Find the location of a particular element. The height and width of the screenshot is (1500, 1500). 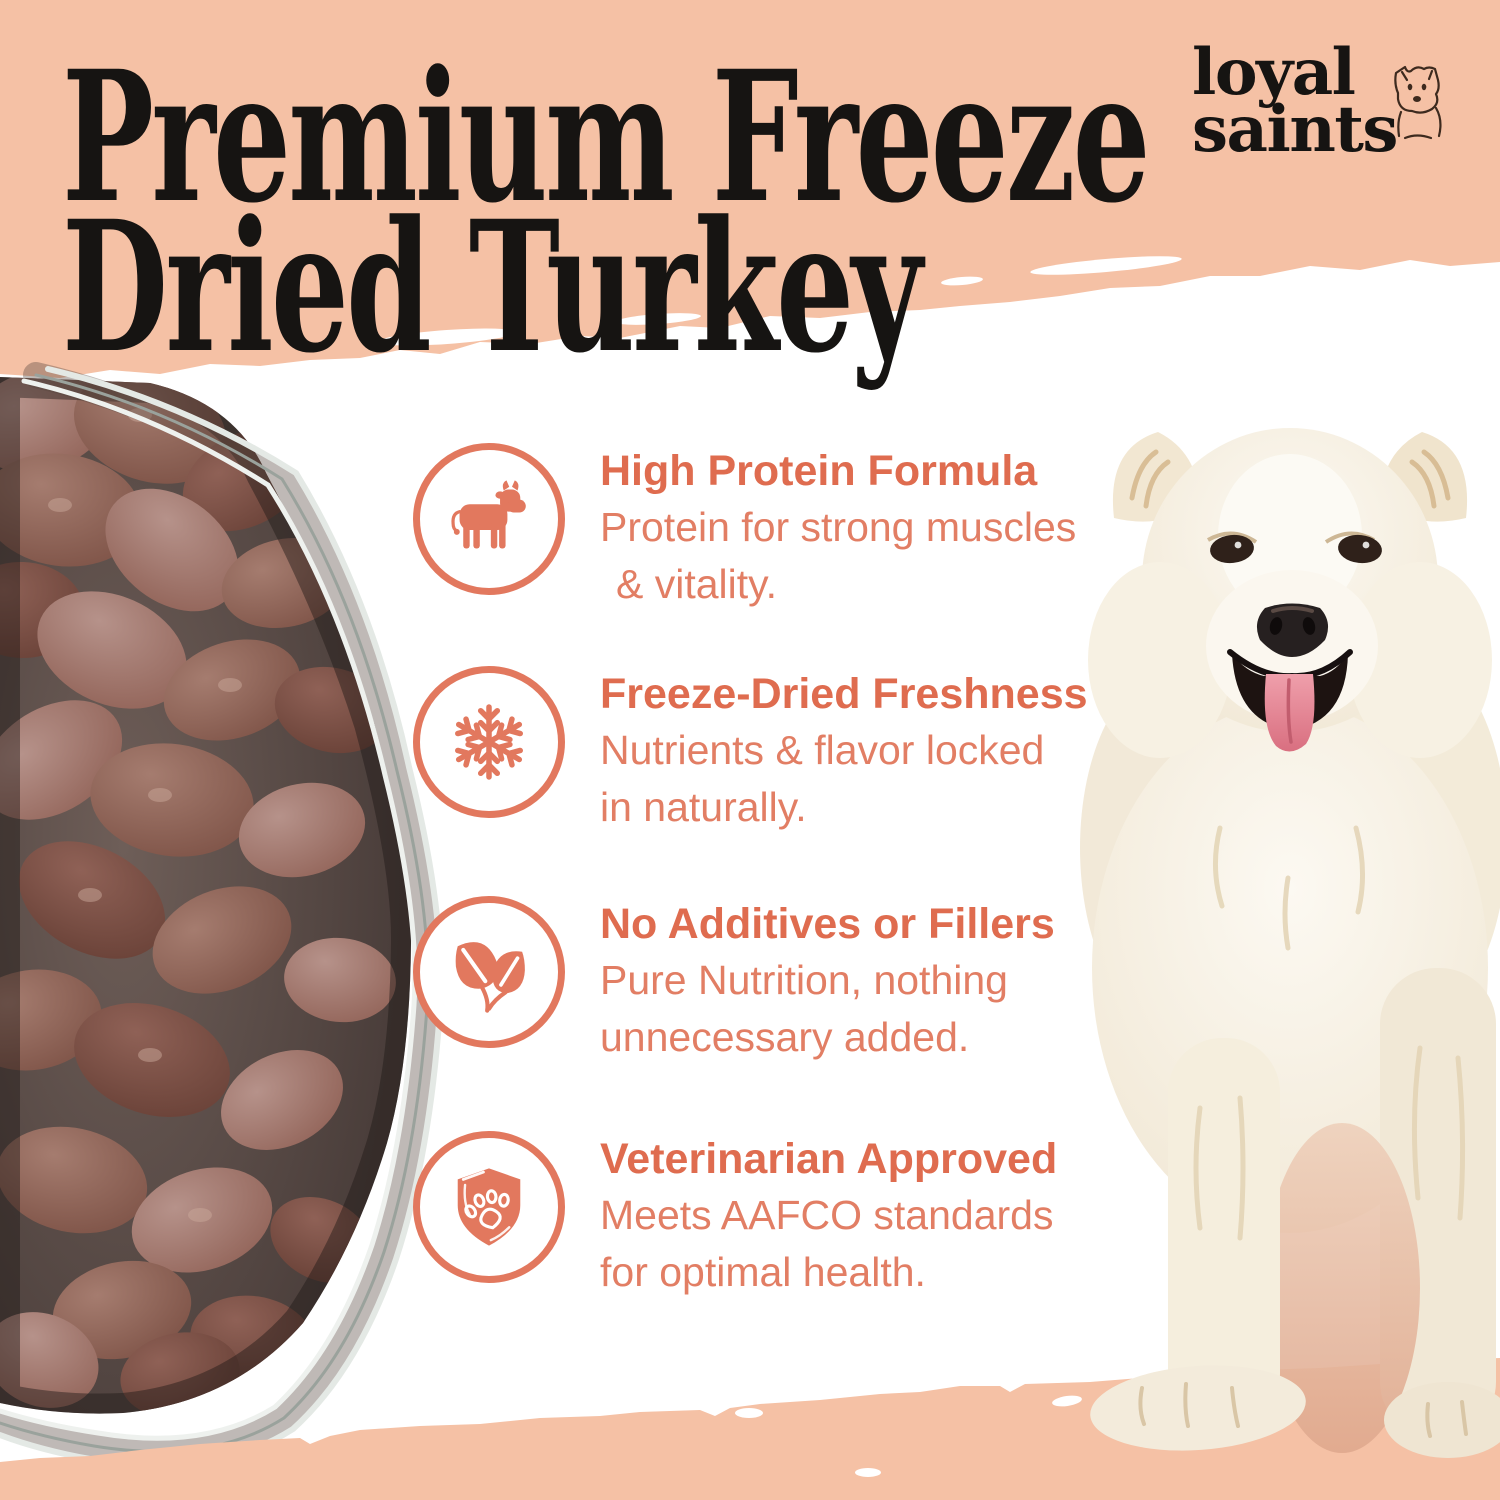

brush-streak is located at coordinates (1415, 267).